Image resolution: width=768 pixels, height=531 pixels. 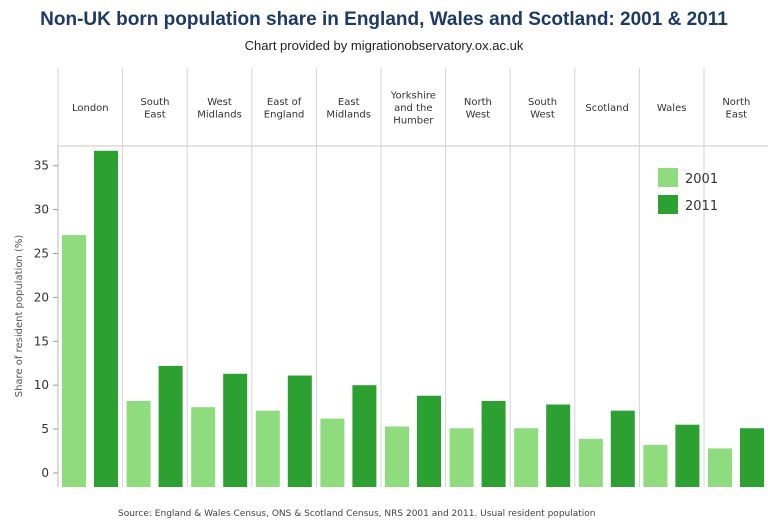 I want to click on bar-2001-wales, so click(x=655, y=465).